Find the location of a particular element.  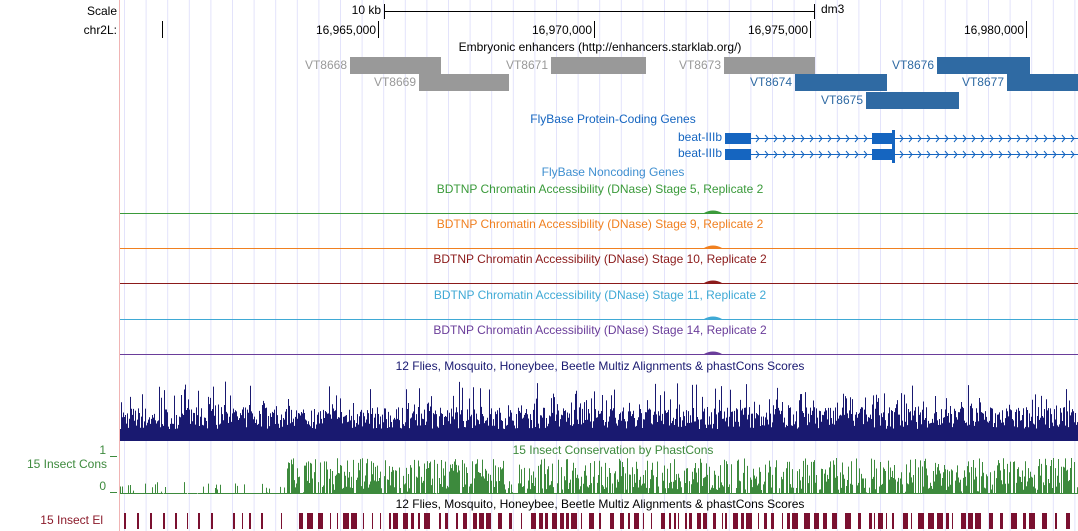

track-title: FlyBase Noncoding Genes is located at coordinates (613, 172).